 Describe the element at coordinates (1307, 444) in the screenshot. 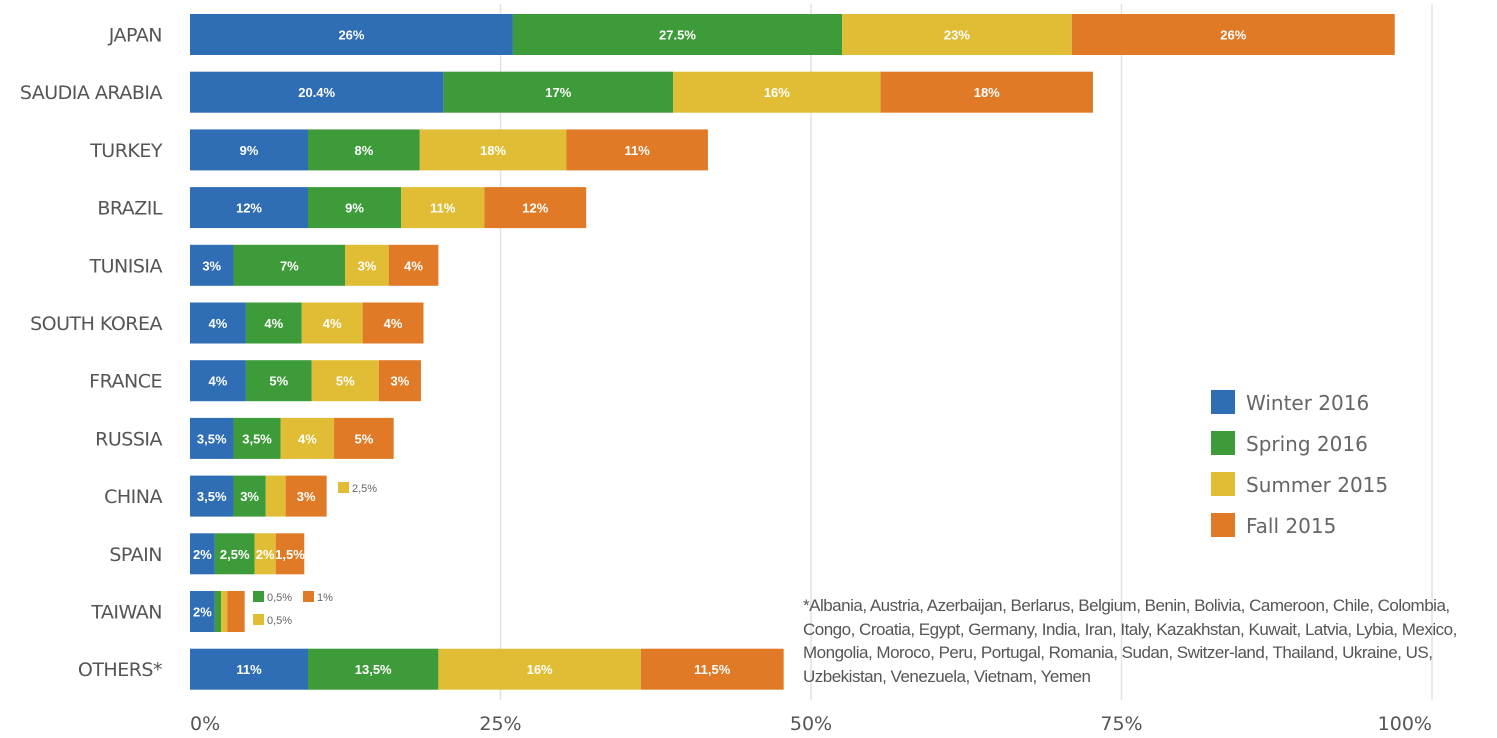

I see `legend-item: Spring 2016` at that location.